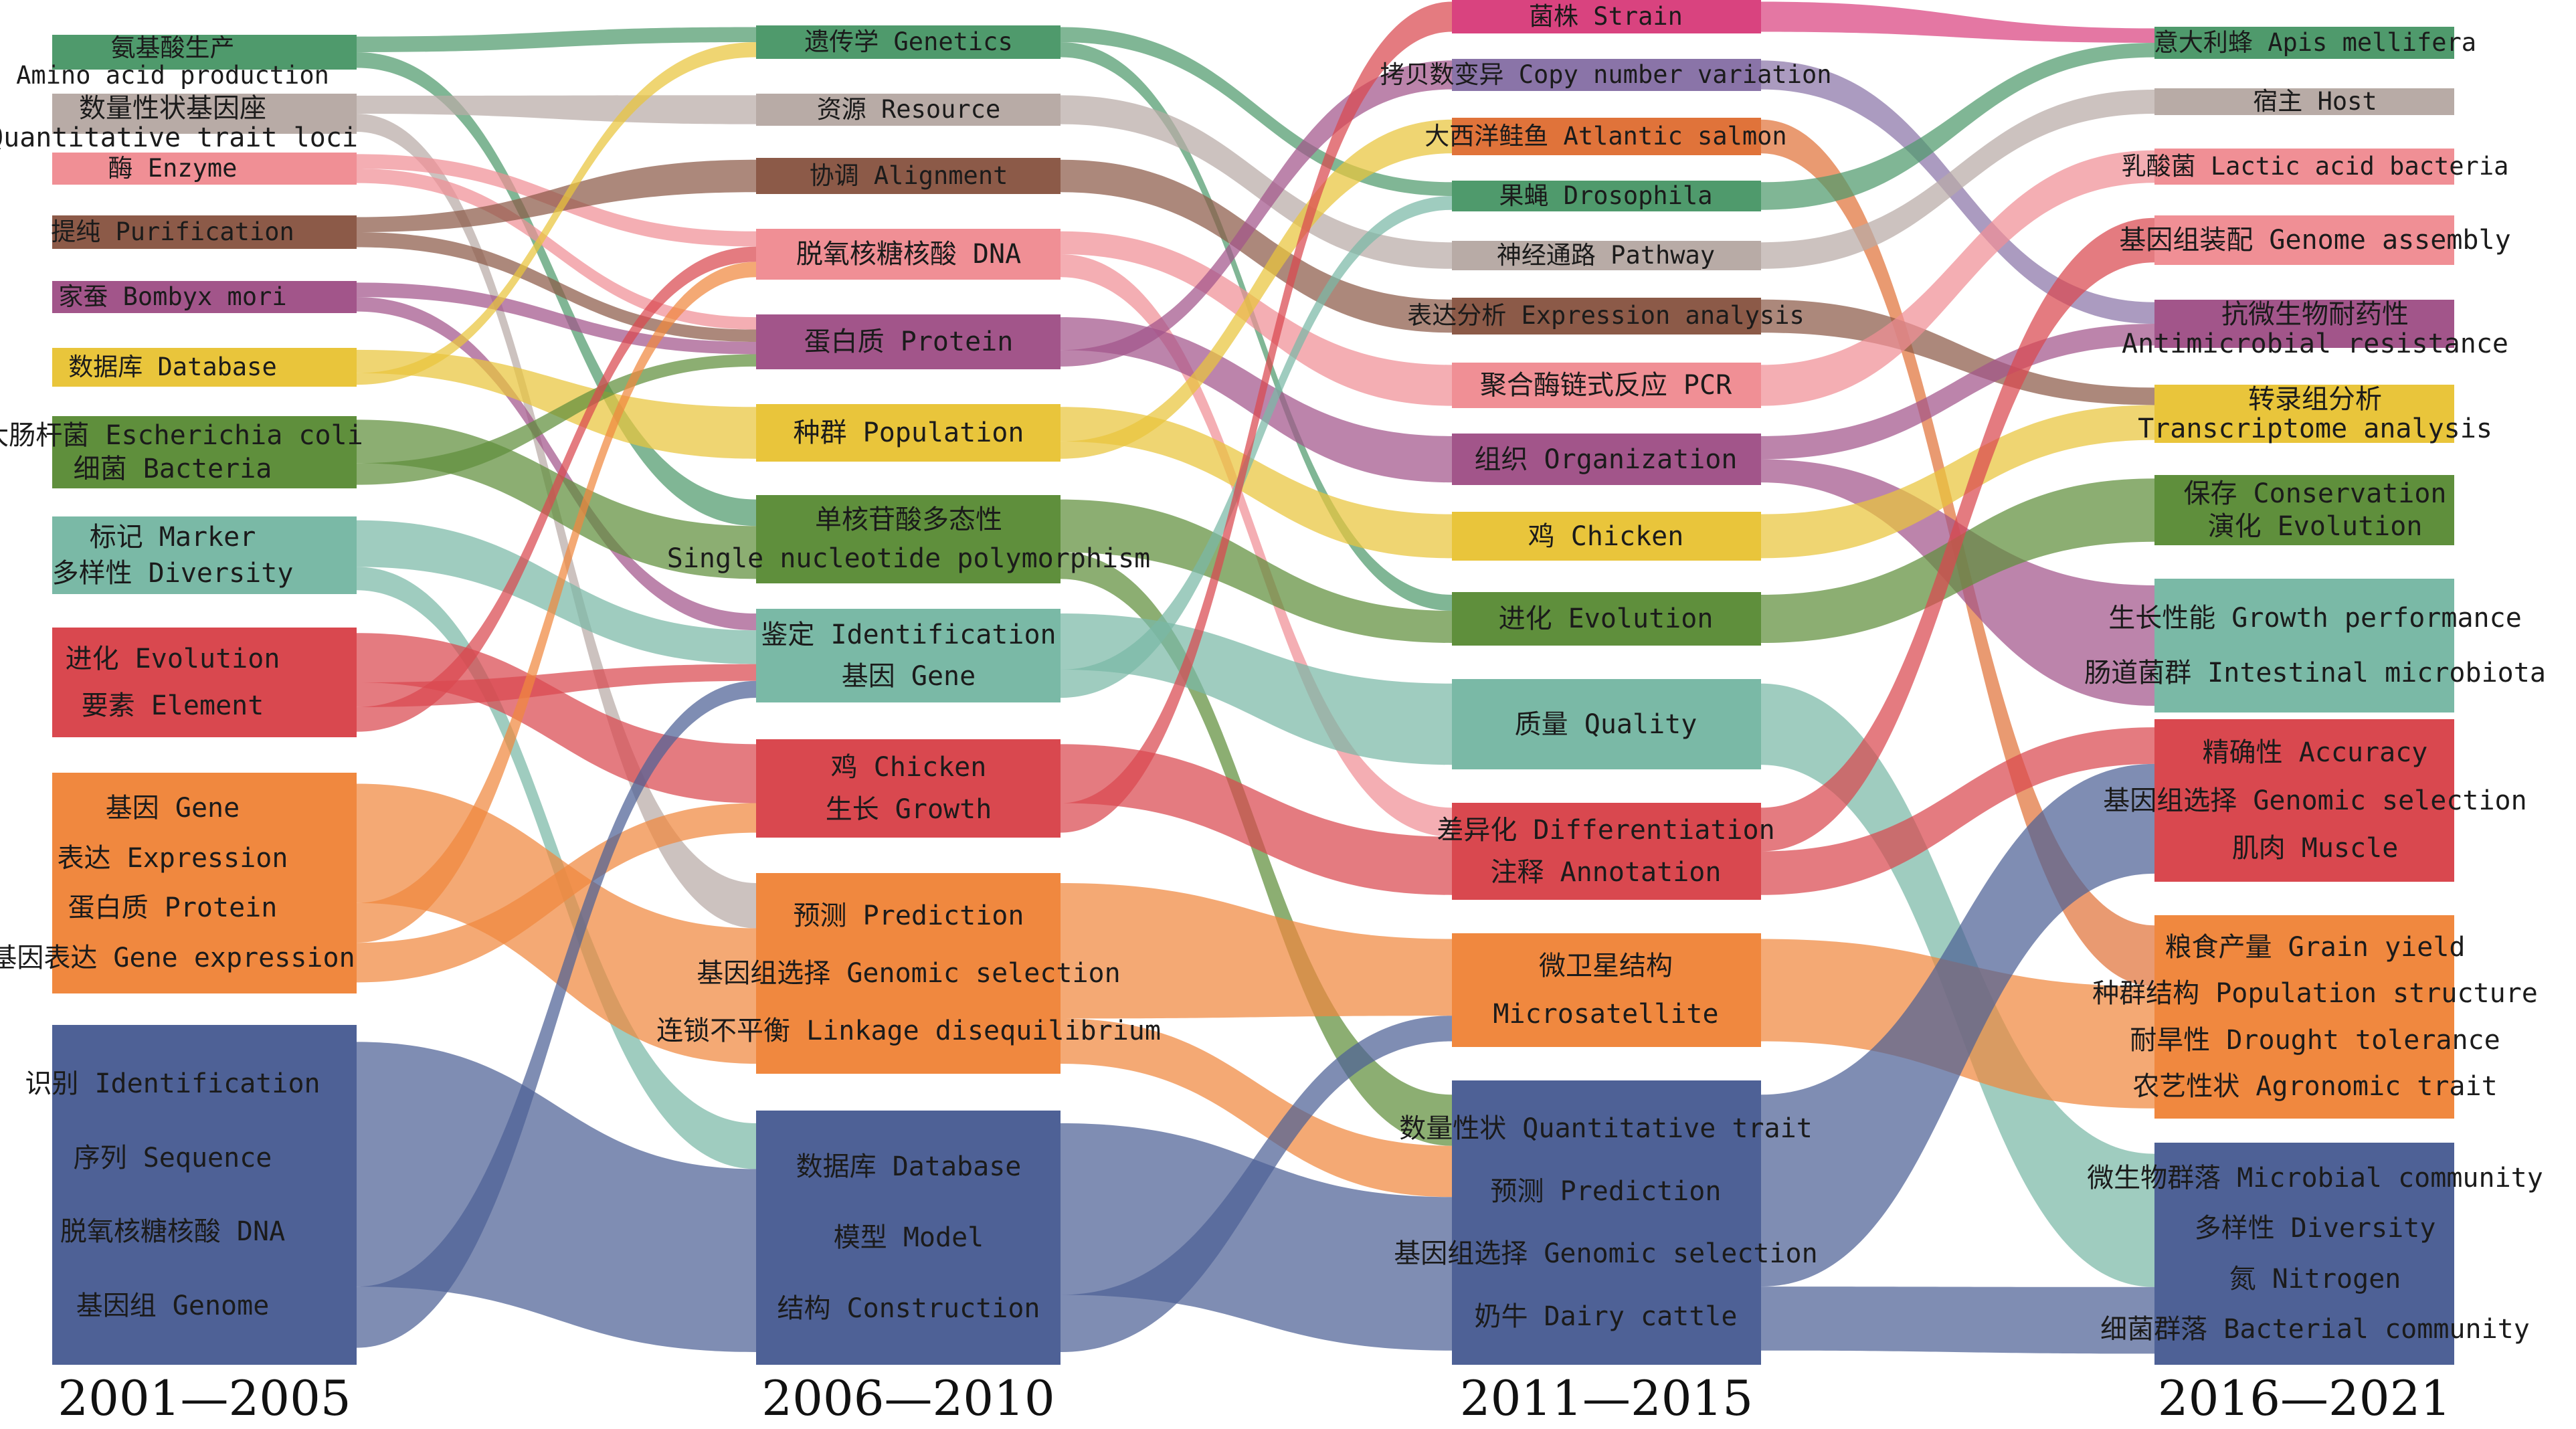  What do you see at coordinates (2315, 848) in the screenshot?
I see `node-label: 肌肉 Muscle` at bounding box center [2315, 848].